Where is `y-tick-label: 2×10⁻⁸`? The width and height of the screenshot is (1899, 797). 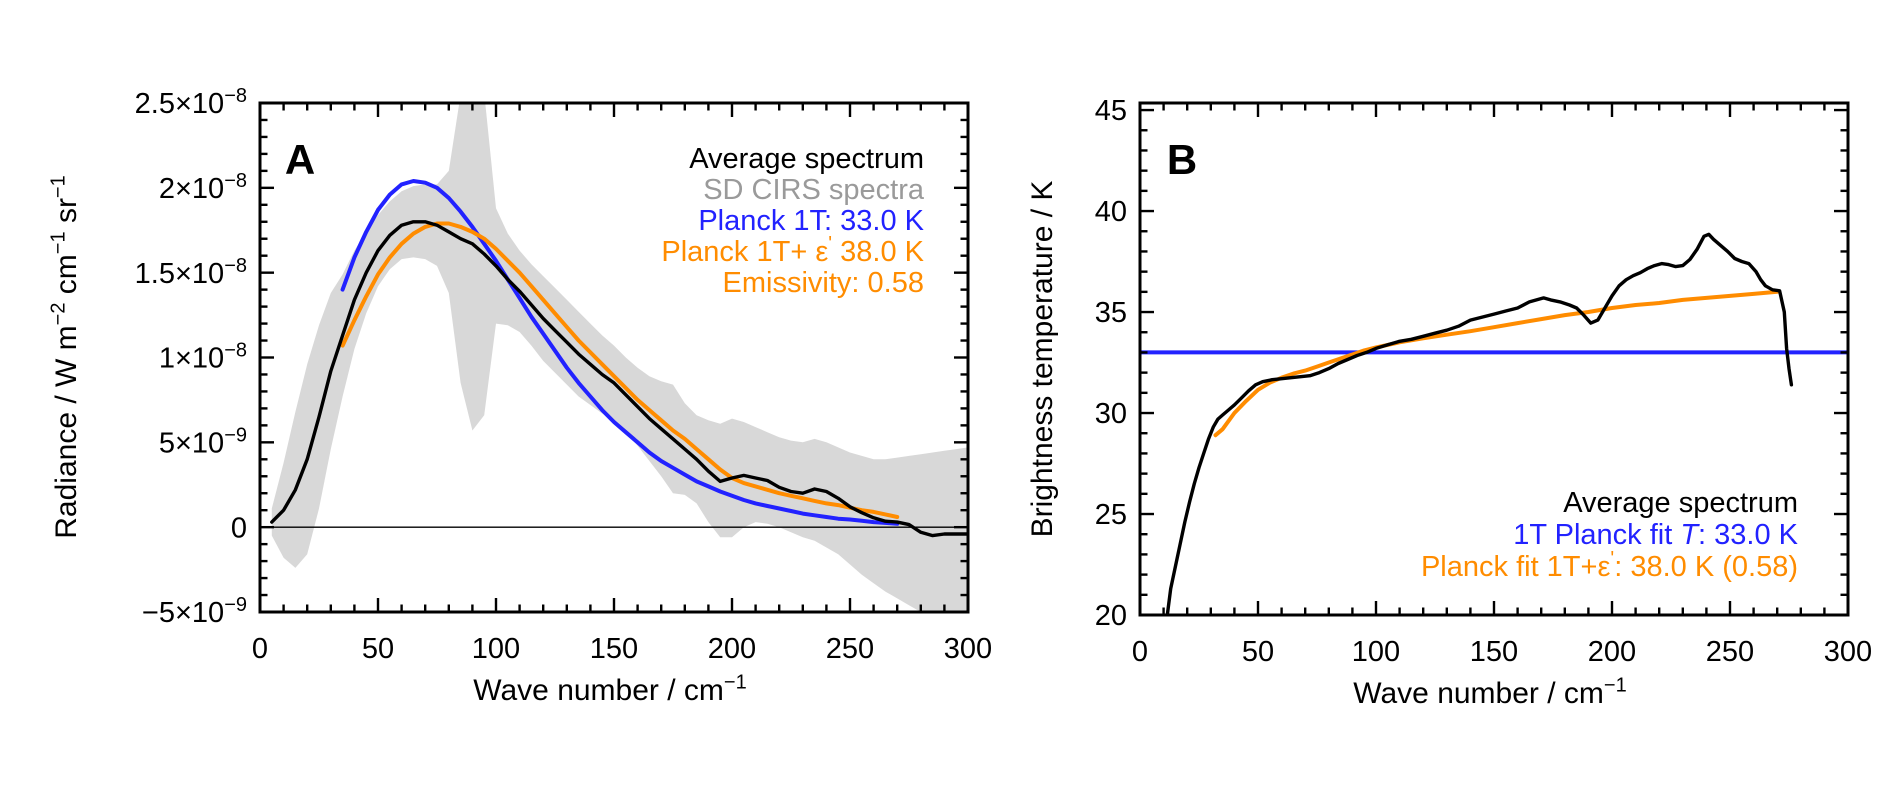 y-tick-label: 2×10⁻⁸ is located at coordinates (203, 187).